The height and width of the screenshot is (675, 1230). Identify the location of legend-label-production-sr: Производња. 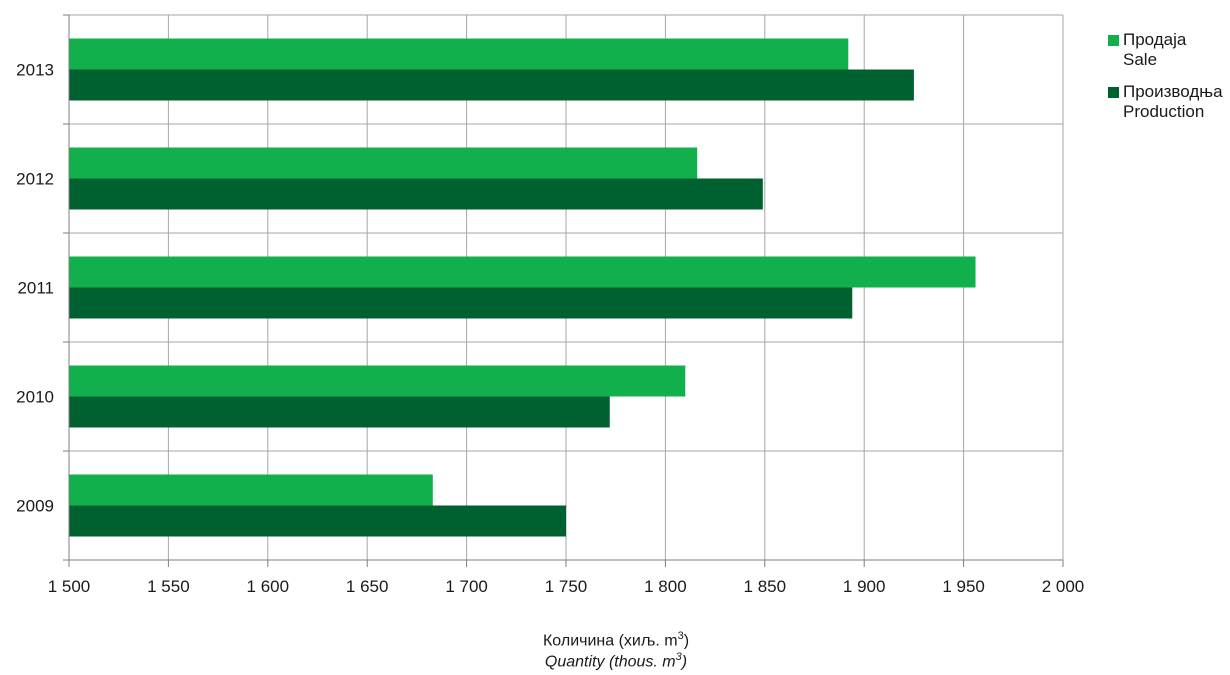
(1173, 91).